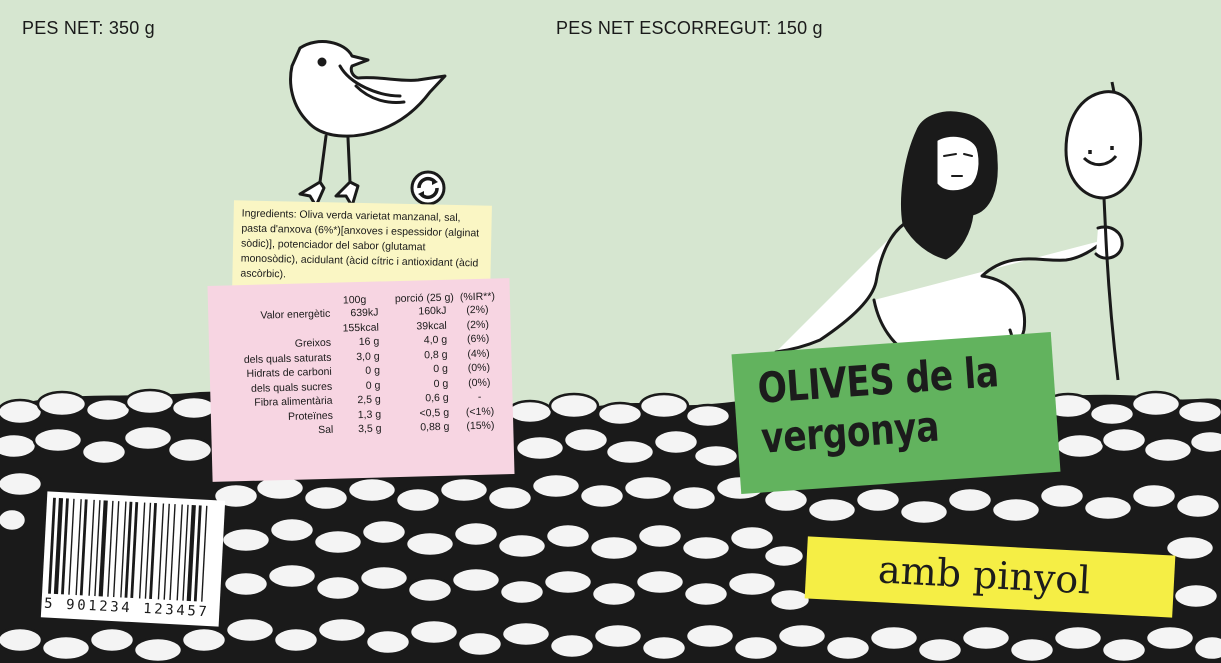  Describe the element at coordinates (477, 297) in the screenshot. I see `nutrition-header-ir: (%IR**)` at that location.